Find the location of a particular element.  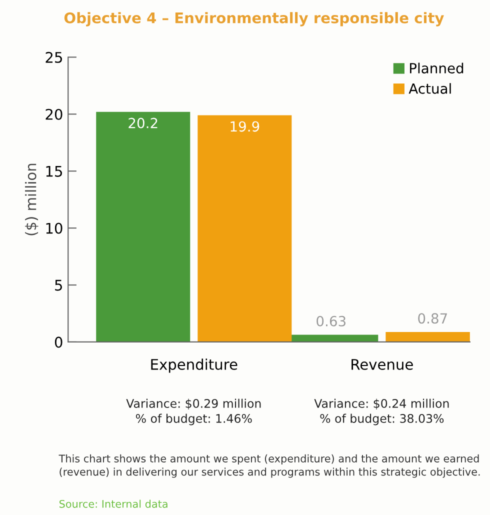

y-tick-label: 15 is located at coordinates (54, 171).